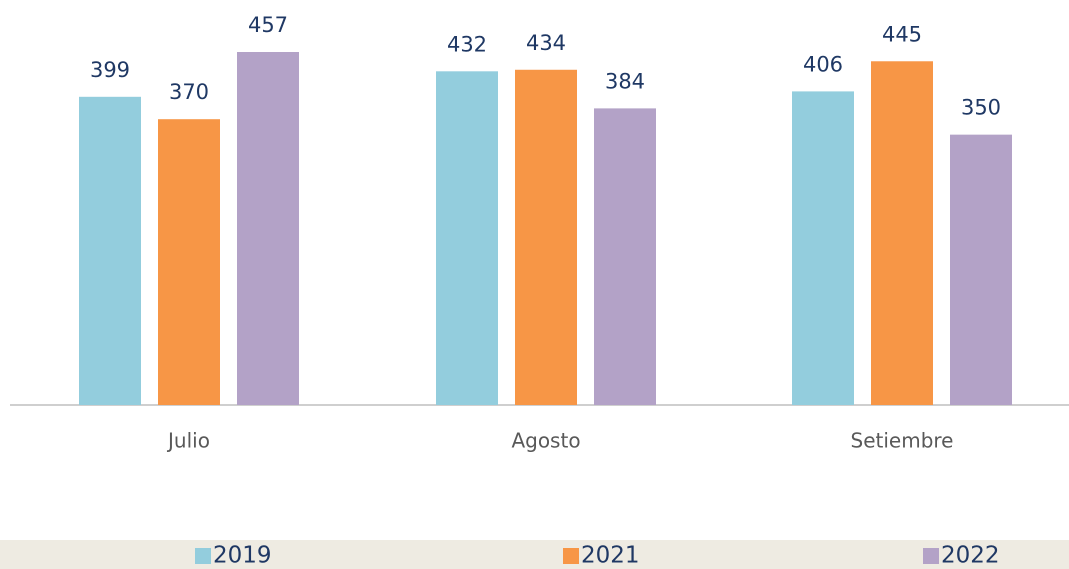  Describe the element at coordinates (268, 25) in the screenshot. I see `data-label: 457` at that location.